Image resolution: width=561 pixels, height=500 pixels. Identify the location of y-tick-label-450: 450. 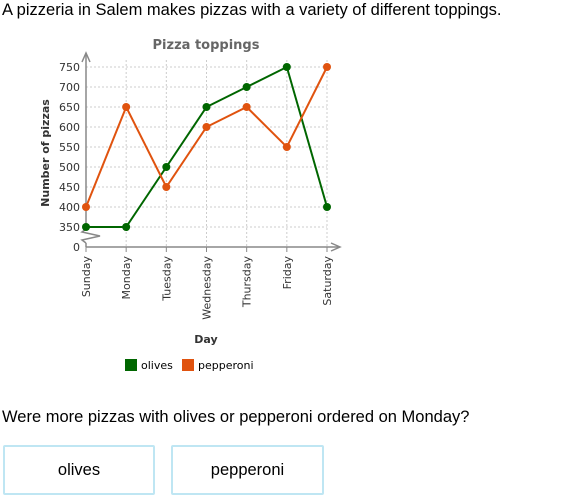
(69, 187).